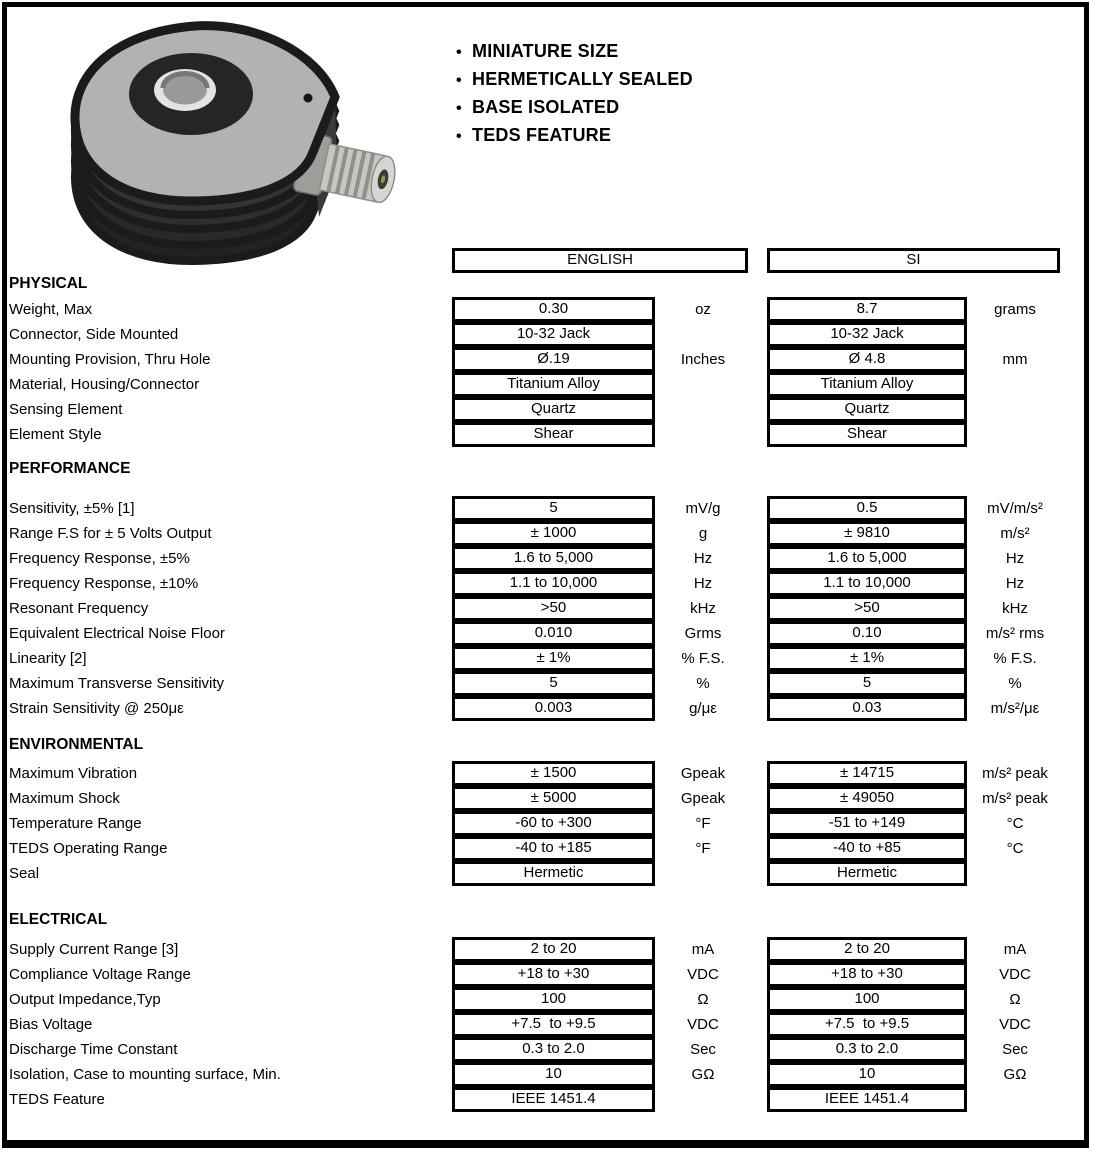  I want to click on english-unit: mV/g, so click(703, 508).